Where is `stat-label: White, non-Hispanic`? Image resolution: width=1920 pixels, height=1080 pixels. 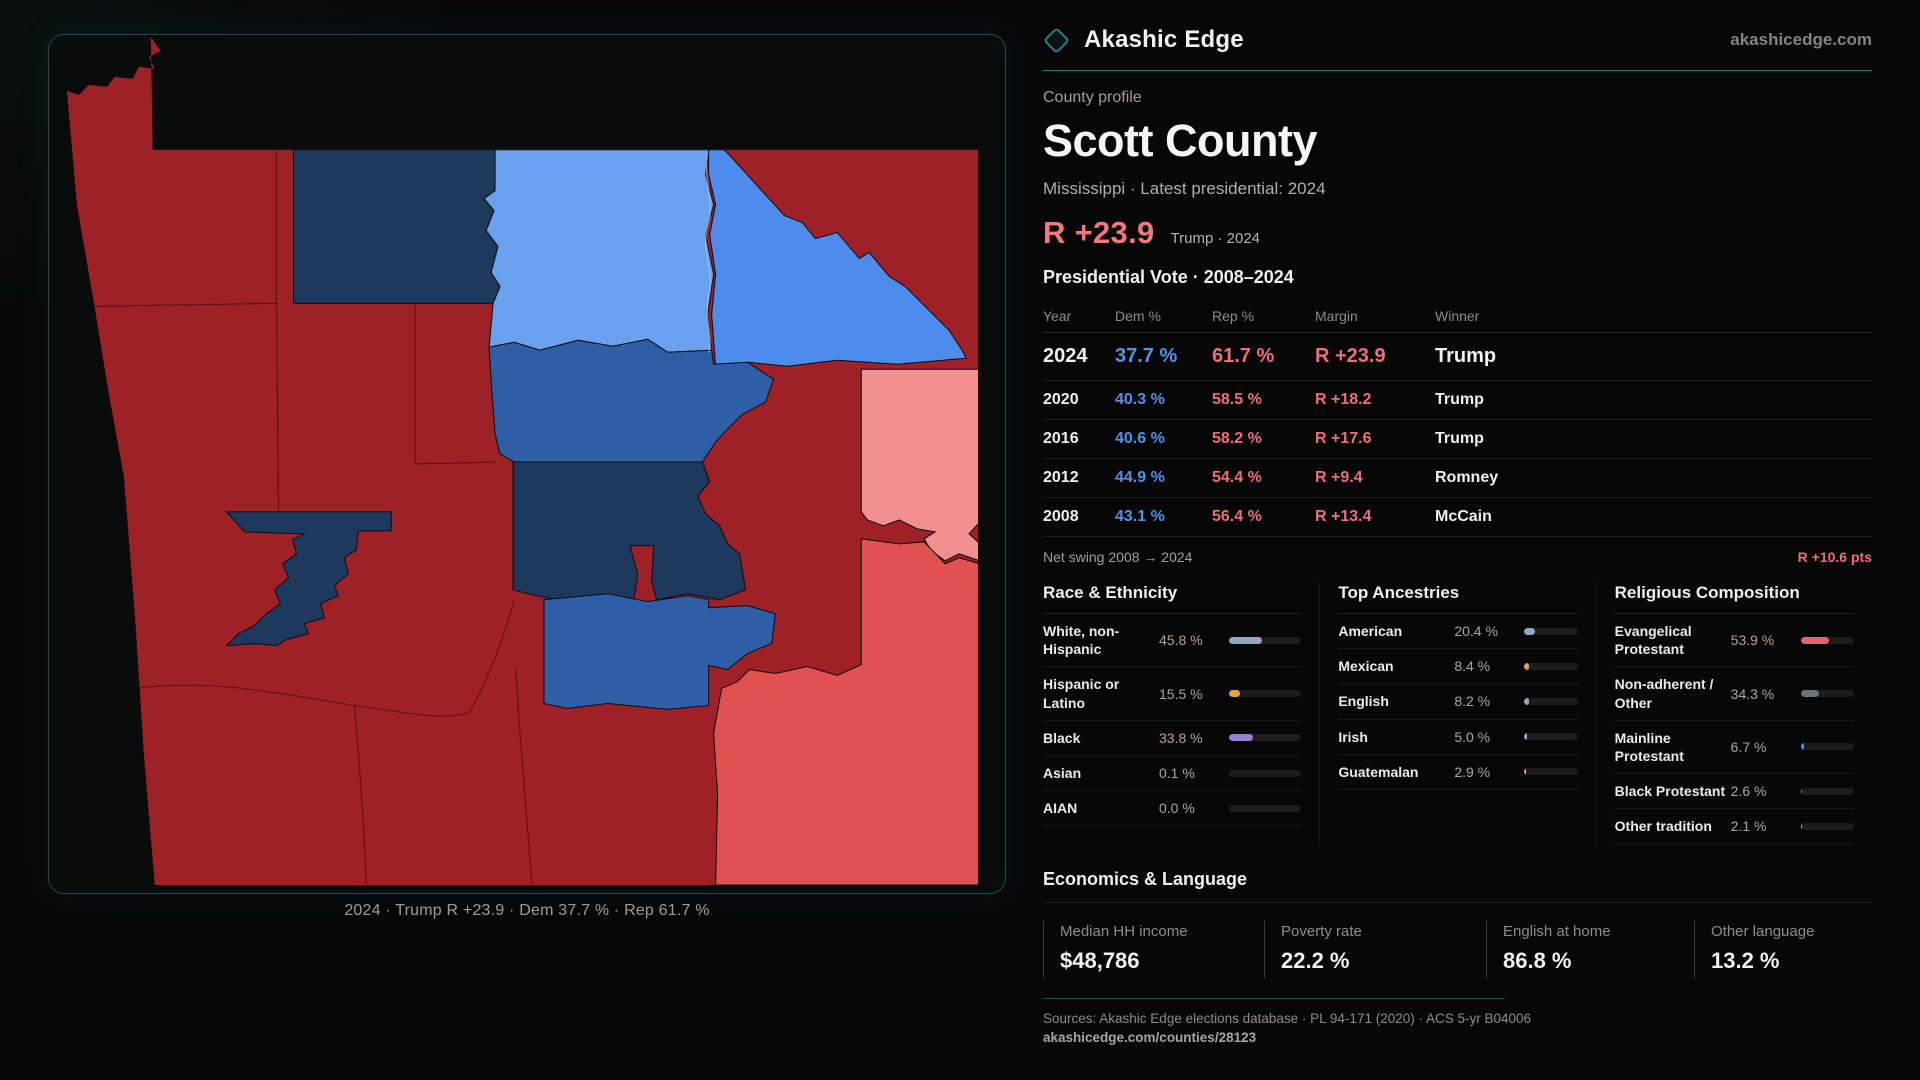
stat-label: White, non-Hispanic is located at coordinates (1081, 640).